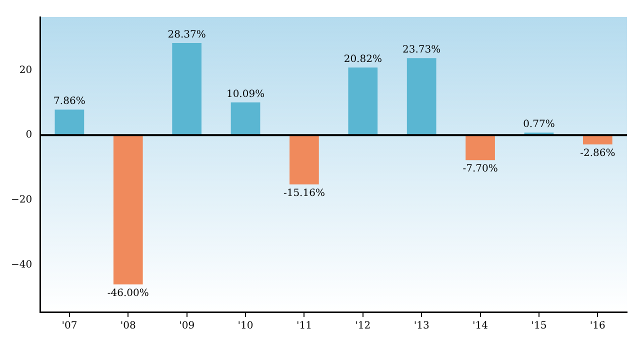  Describe the element at coordinates (480, 169) in the screenshot. I see `data-label: -7.70%` at that location.